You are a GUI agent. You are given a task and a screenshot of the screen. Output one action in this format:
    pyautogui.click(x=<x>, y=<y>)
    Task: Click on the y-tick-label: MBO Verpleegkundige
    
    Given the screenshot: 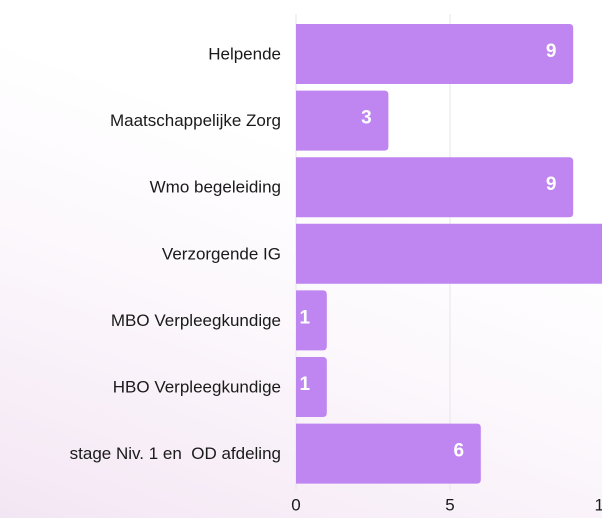 What is the action you would take?
    pyautogui.click(x=196, y=320)
    